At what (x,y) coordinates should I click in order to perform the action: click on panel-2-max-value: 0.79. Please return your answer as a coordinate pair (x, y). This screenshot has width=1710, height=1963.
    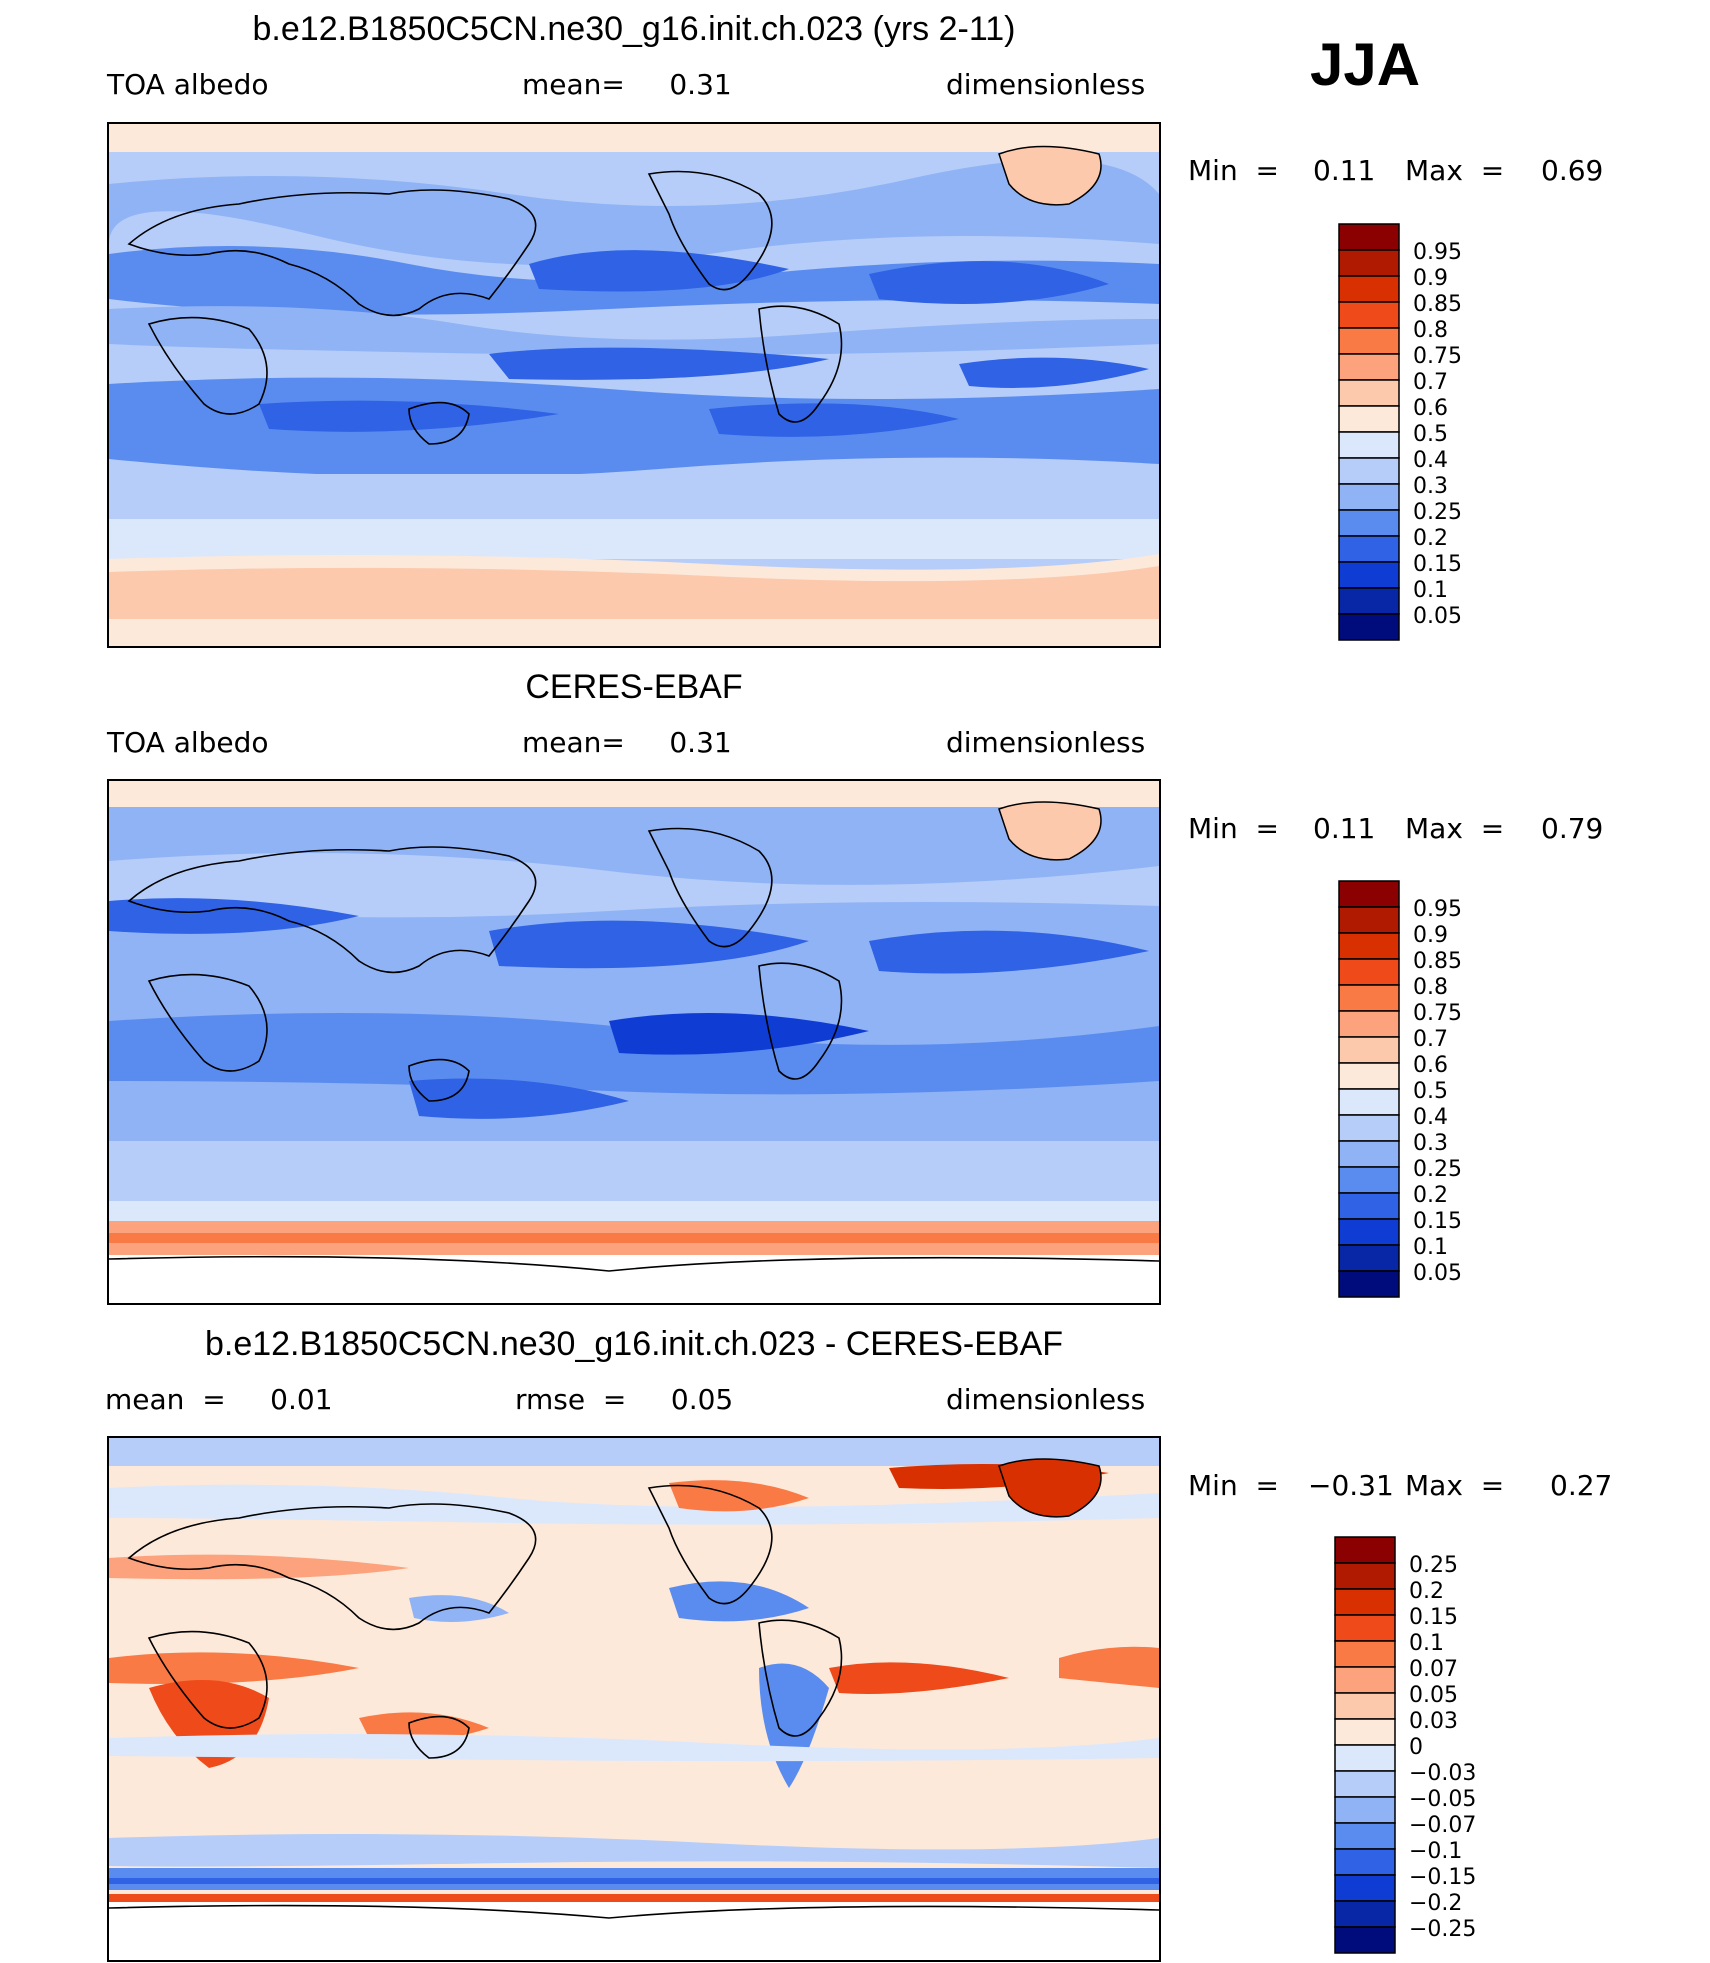
    Looking at the image, I should click on (1572, 828).